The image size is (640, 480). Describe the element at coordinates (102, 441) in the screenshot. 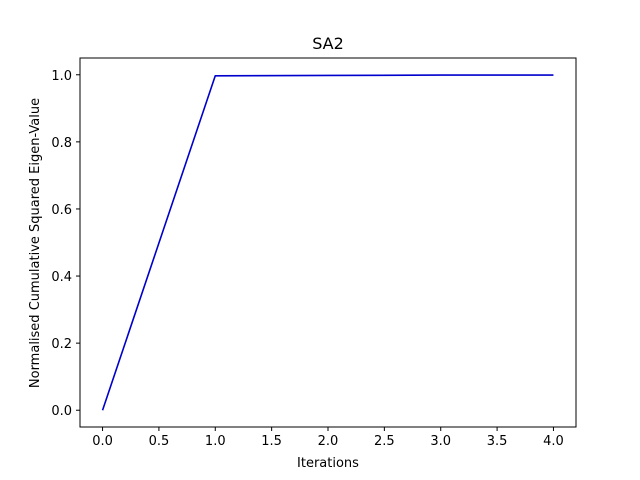

I see `x-tick-label: 0.0` at that location.